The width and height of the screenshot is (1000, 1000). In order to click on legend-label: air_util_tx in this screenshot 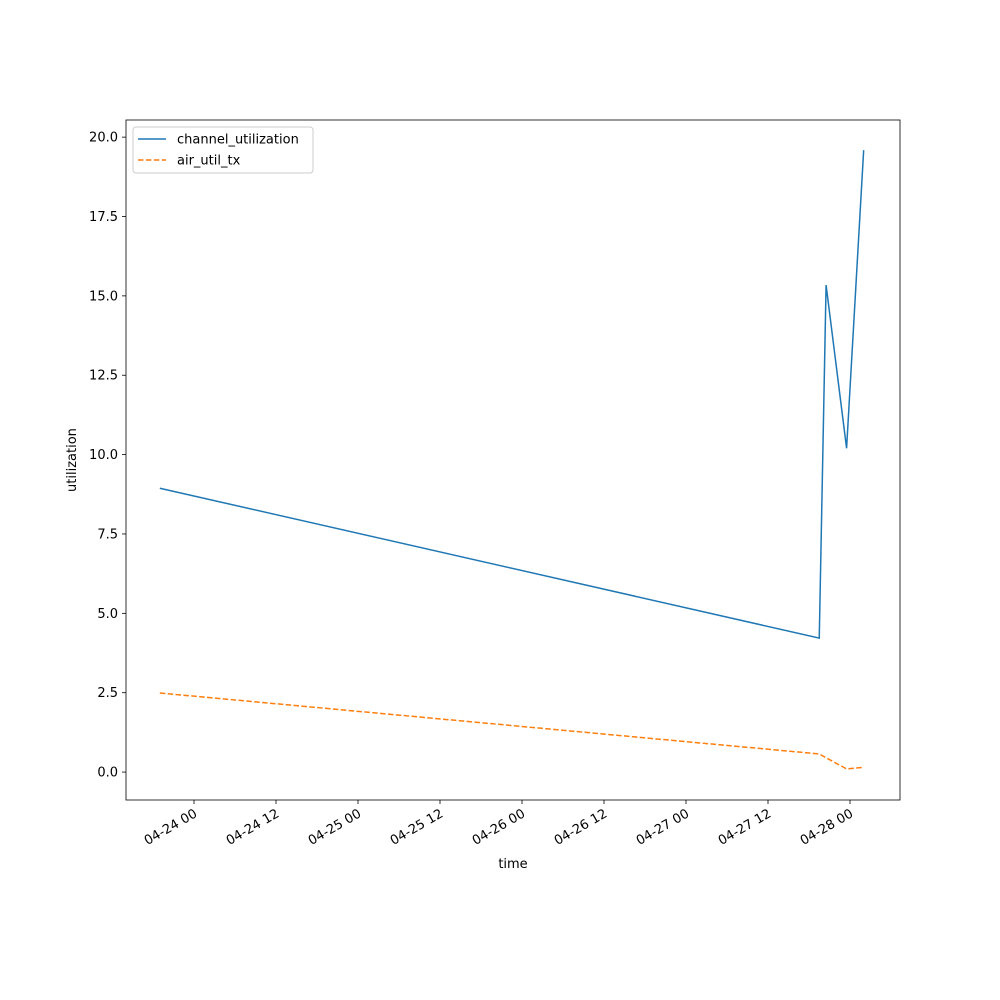, I will do `click(209, 161)`.